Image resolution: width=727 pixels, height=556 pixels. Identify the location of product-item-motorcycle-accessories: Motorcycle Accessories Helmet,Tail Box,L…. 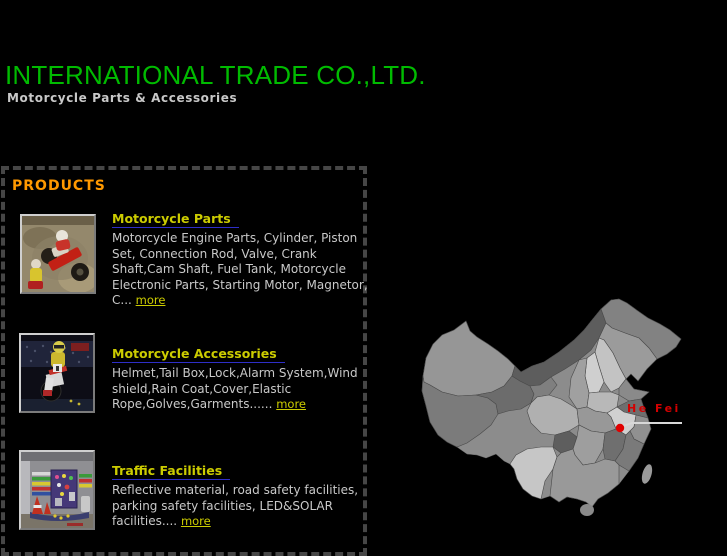
(240, 378).